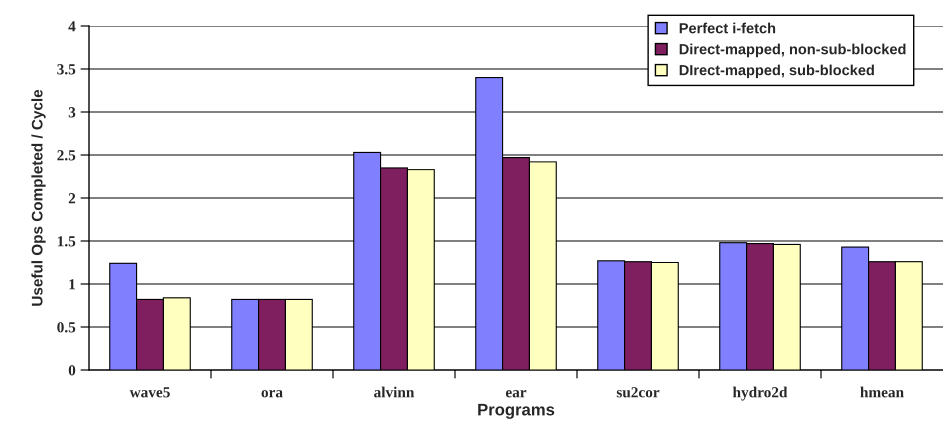 The width and height of the screenshot is (943, 421). What do you see at coordinates (777, 71) in the screenshot?
I see `legend-label: DIrect-mapped, sub-blocked` at bounding box center [777, 71].